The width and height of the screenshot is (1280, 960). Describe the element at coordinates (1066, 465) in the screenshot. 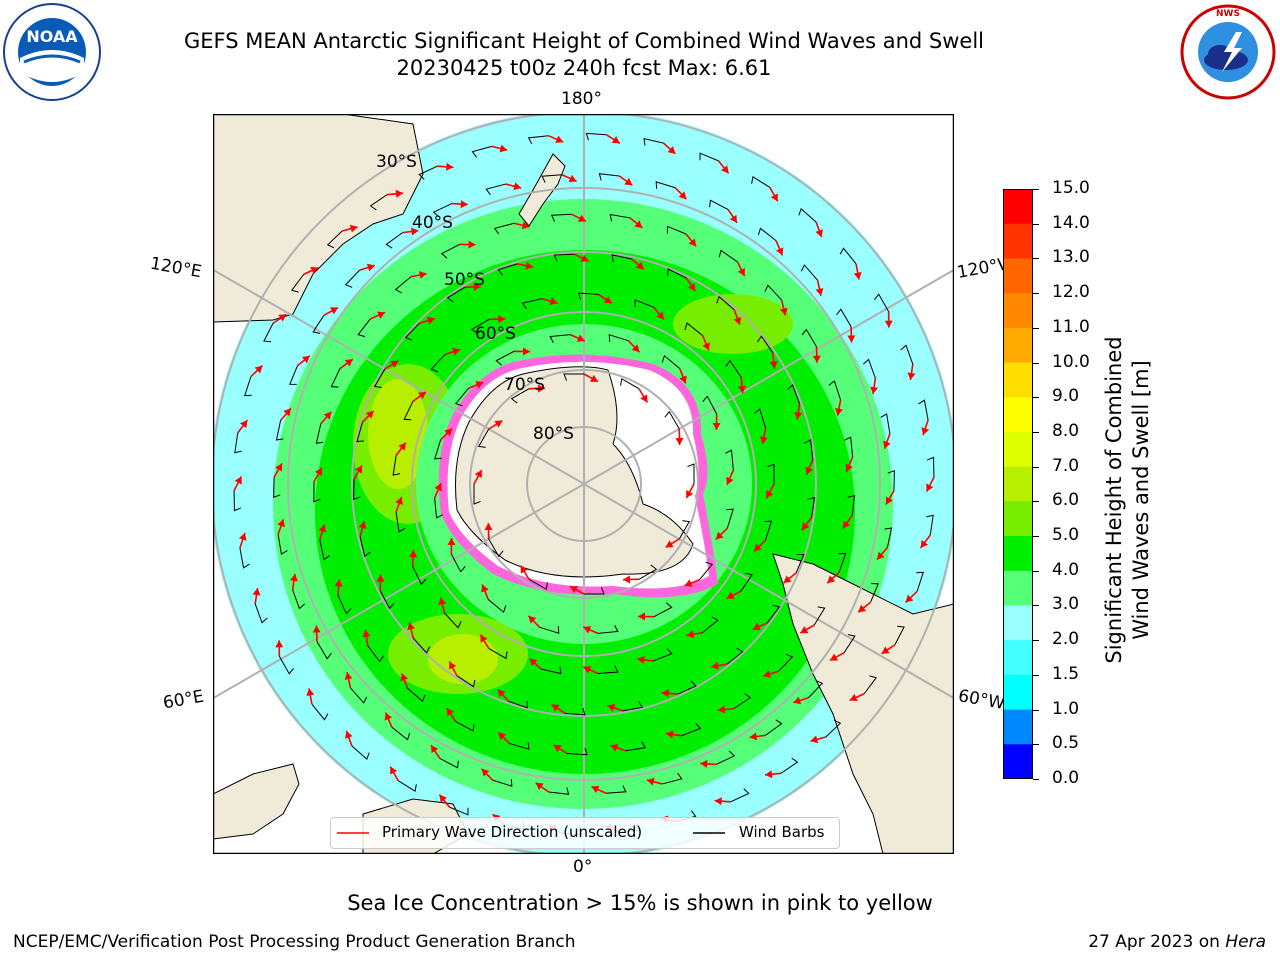

I see `colorbar-tick-label: 7.0` at that location.